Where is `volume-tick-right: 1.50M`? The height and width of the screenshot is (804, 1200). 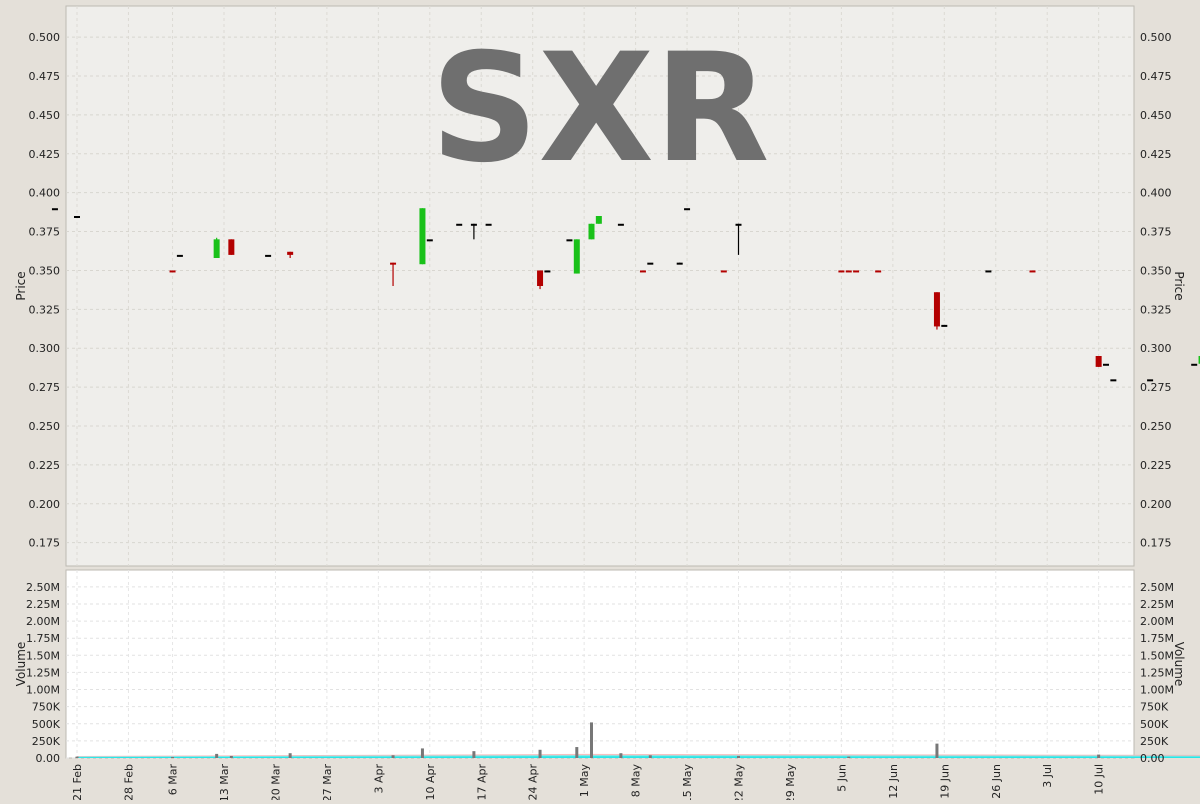 volume-tick-right: 1.50M is located at coordinates (1157, 655).